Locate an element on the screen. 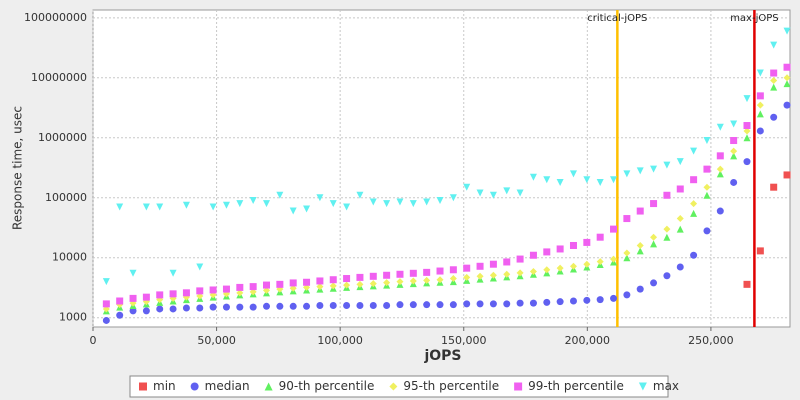 This screenshot has height=400, width=800. legend-label: 99-th percentile is located at coordinates (576, 386).